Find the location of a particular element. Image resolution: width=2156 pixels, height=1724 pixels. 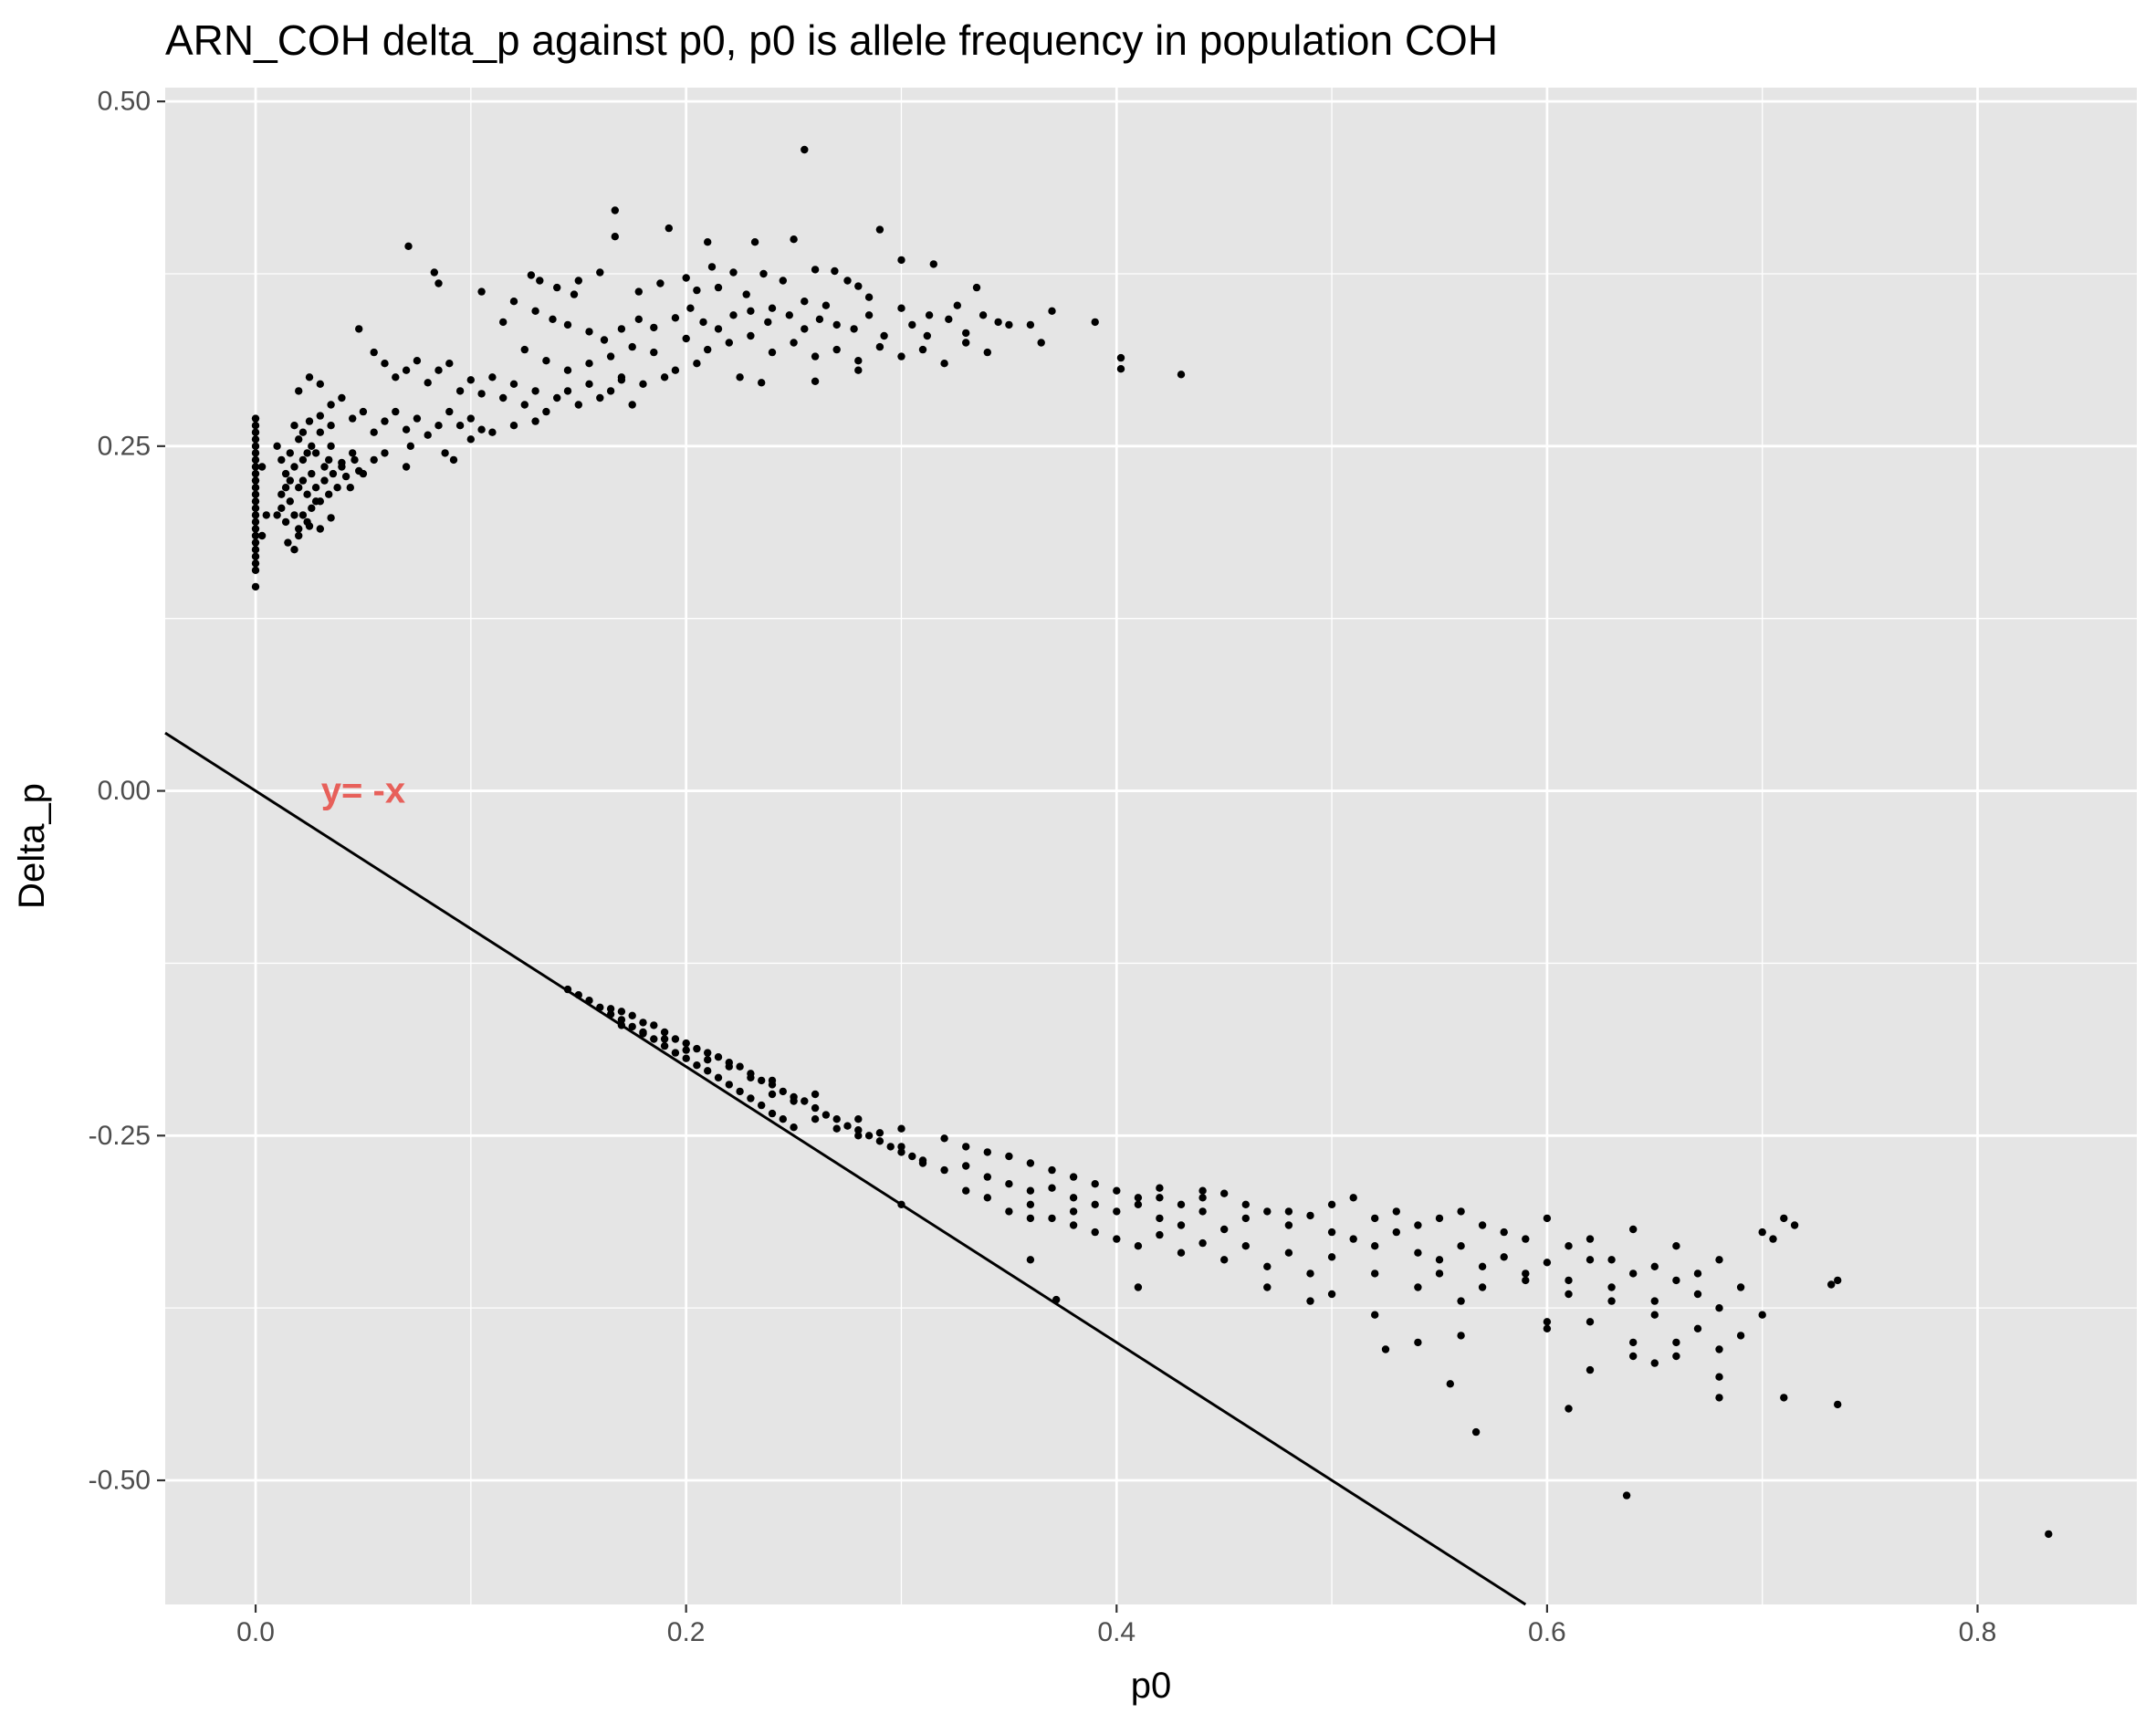

x-tick-label: 0.0 is located at coordinates (256, 1632).